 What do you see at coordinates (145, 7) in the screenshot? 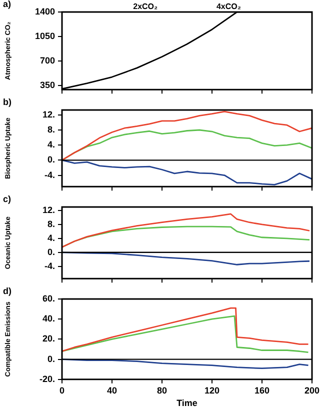
I see `text: 2xCO₂` at bounding box center [145, 7].